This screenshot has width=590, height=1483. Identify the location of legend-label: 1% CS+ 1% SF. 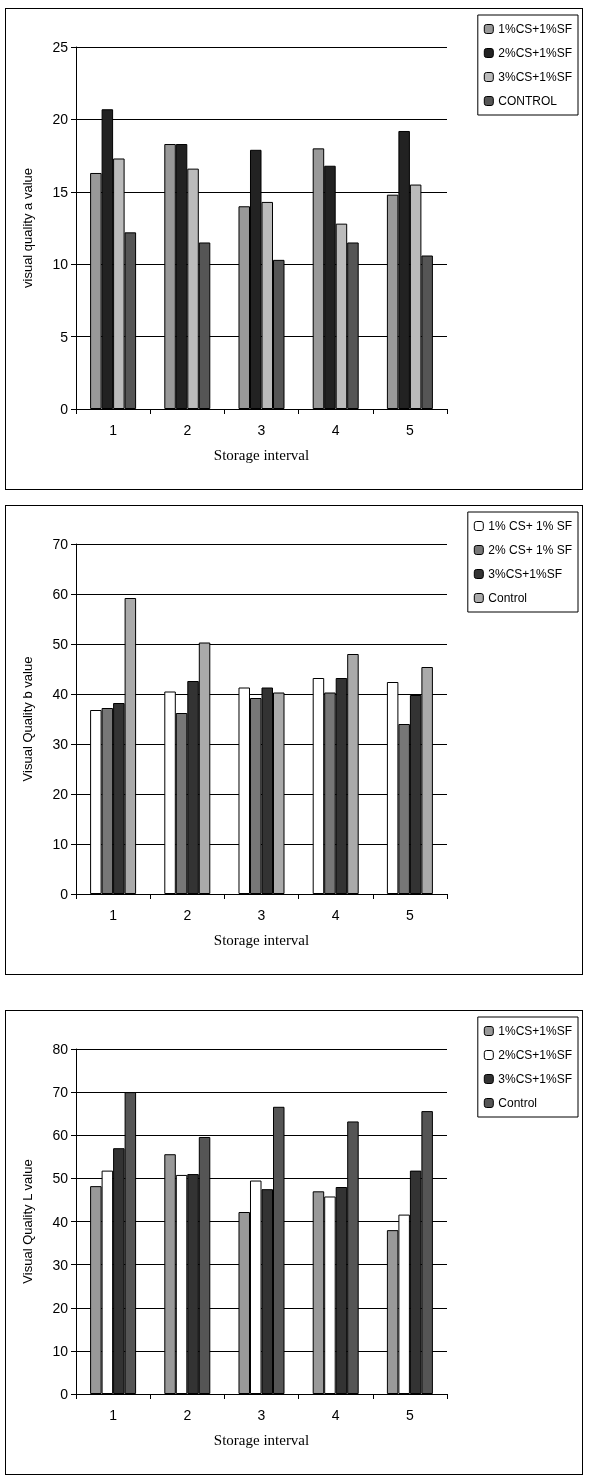
(530, 526).